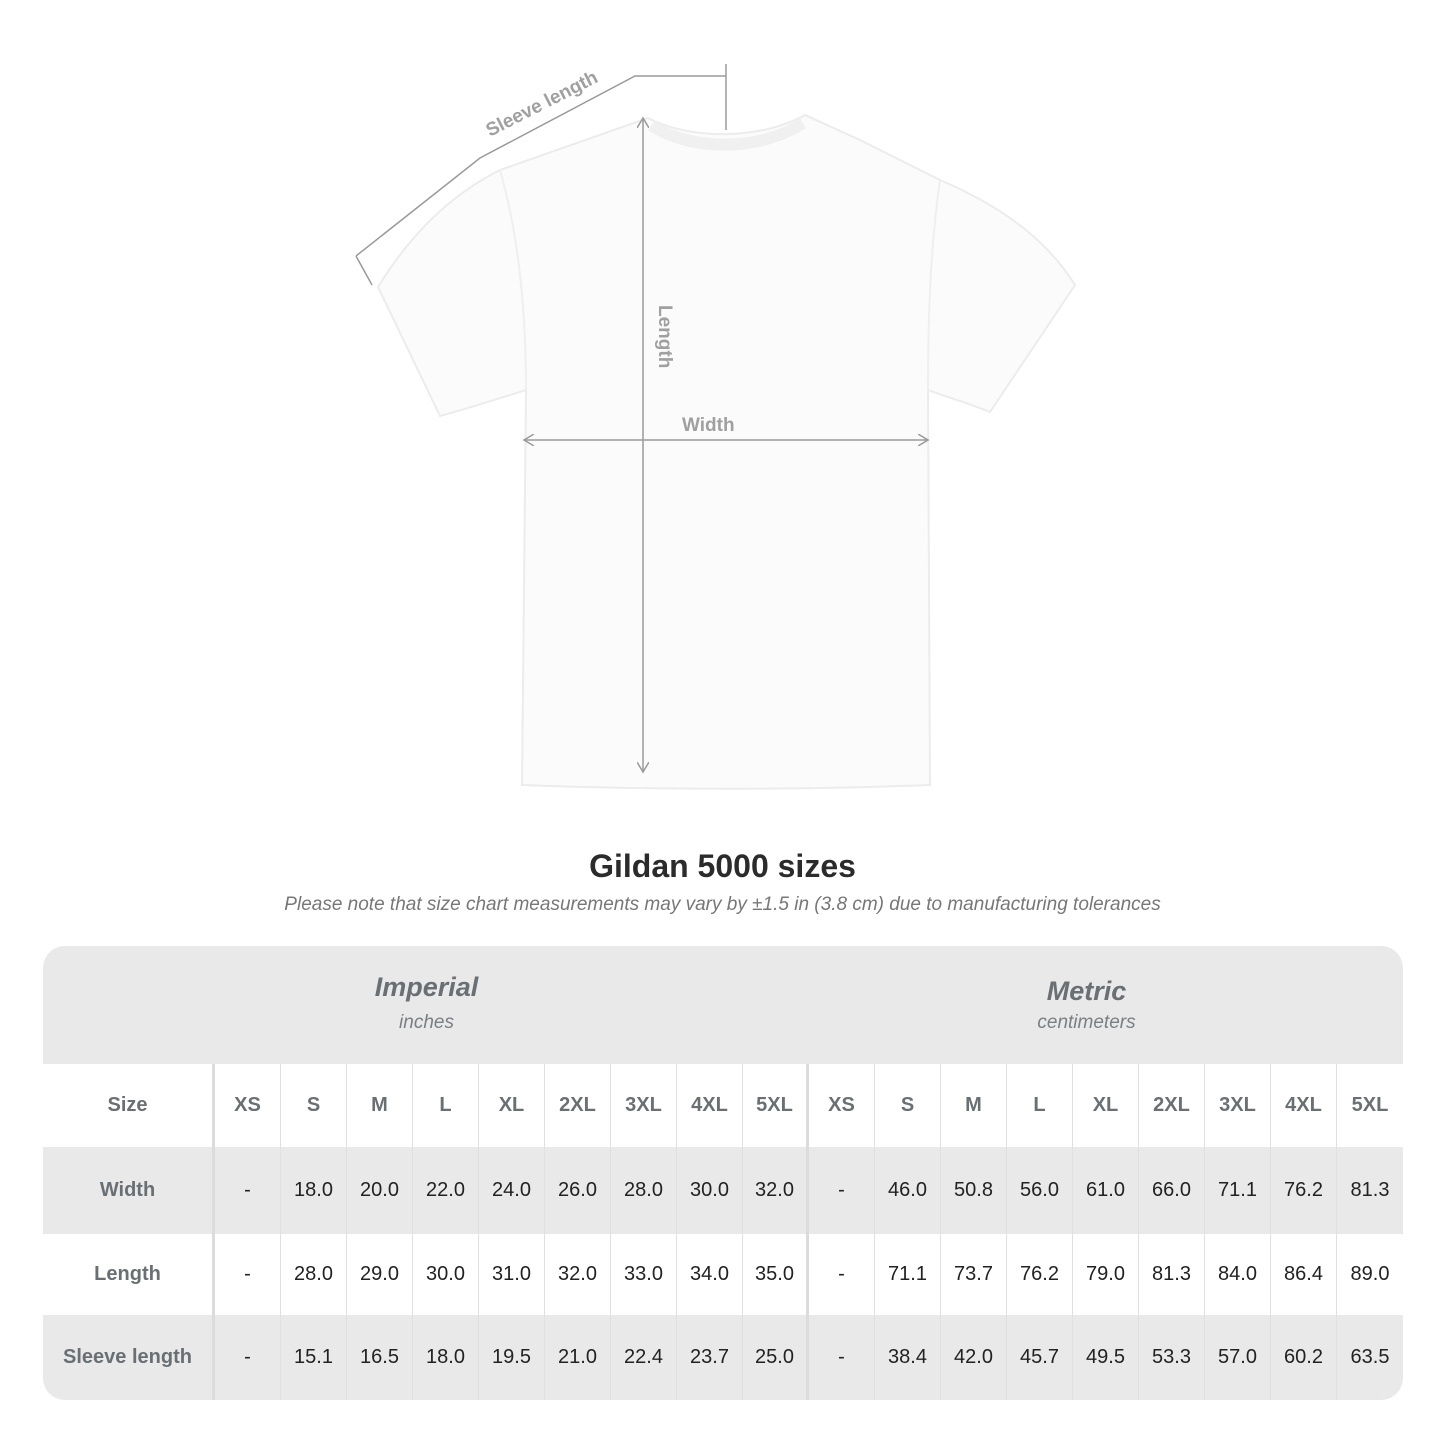 This screenshot has width=1445, height=1445. I want to click on size-header-imperial: S, so click(314, 1105).